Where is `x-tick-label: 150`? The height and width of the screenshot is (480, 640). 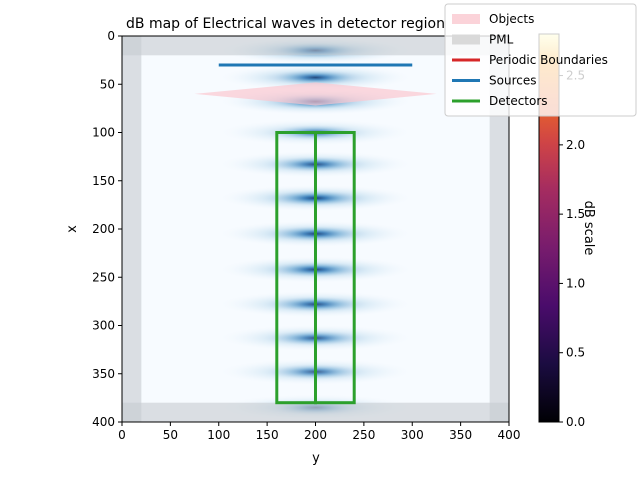 x-tick-label: 150 is located at coordinates (267, 435).